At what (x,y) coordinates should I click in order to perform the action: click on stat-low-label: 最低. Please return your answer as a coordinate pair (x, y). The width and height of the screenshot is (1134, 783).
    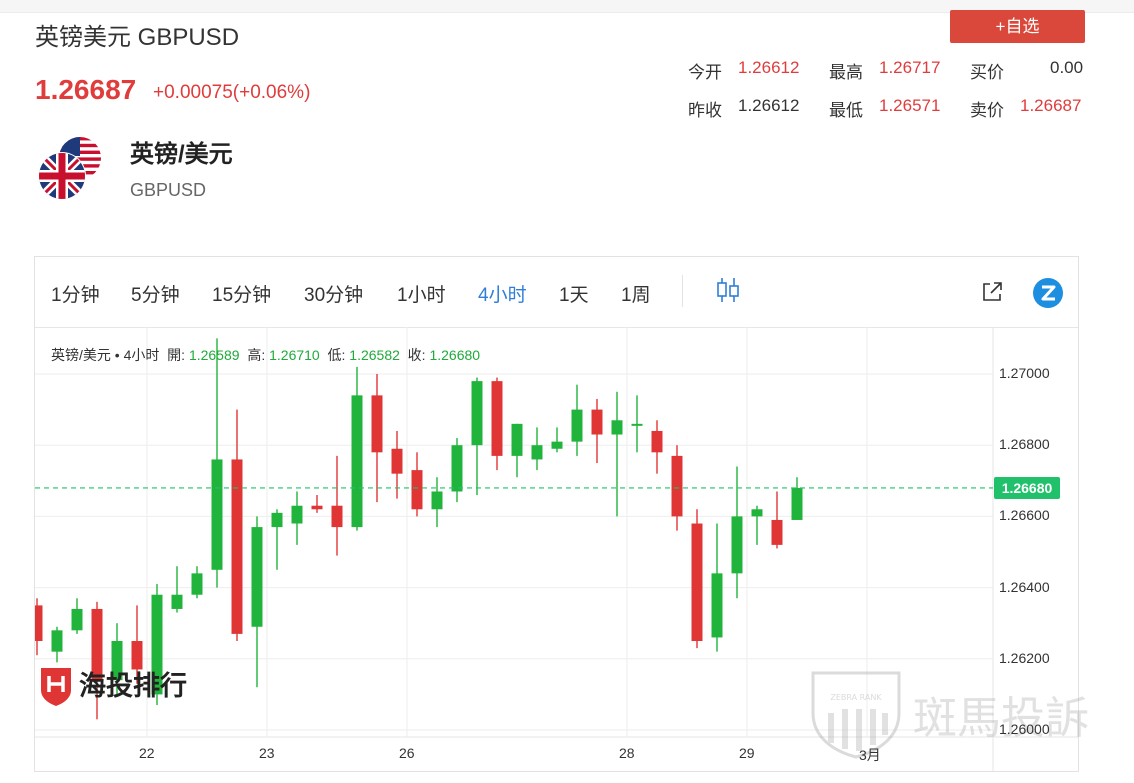
    Looking at the image, I should click on (846, 110).